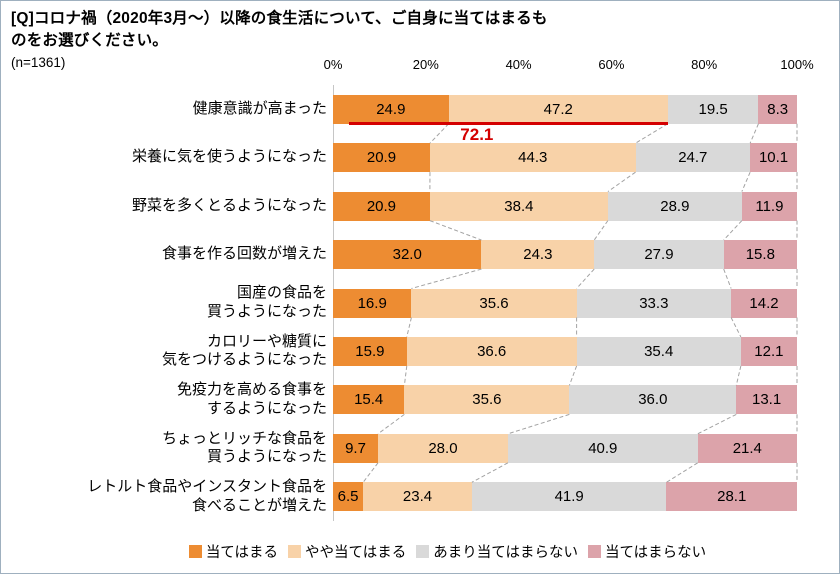 The image size is (840, 574). I want to click on legend-item: 当てはまらない, so click(647, 551).